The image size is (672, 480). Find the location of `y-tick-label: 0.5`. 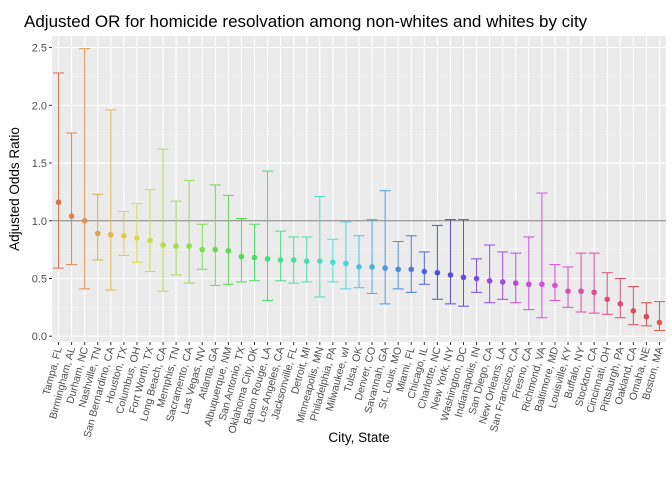

y-tick-label: 0.5 is located at coordinates (39, 279).